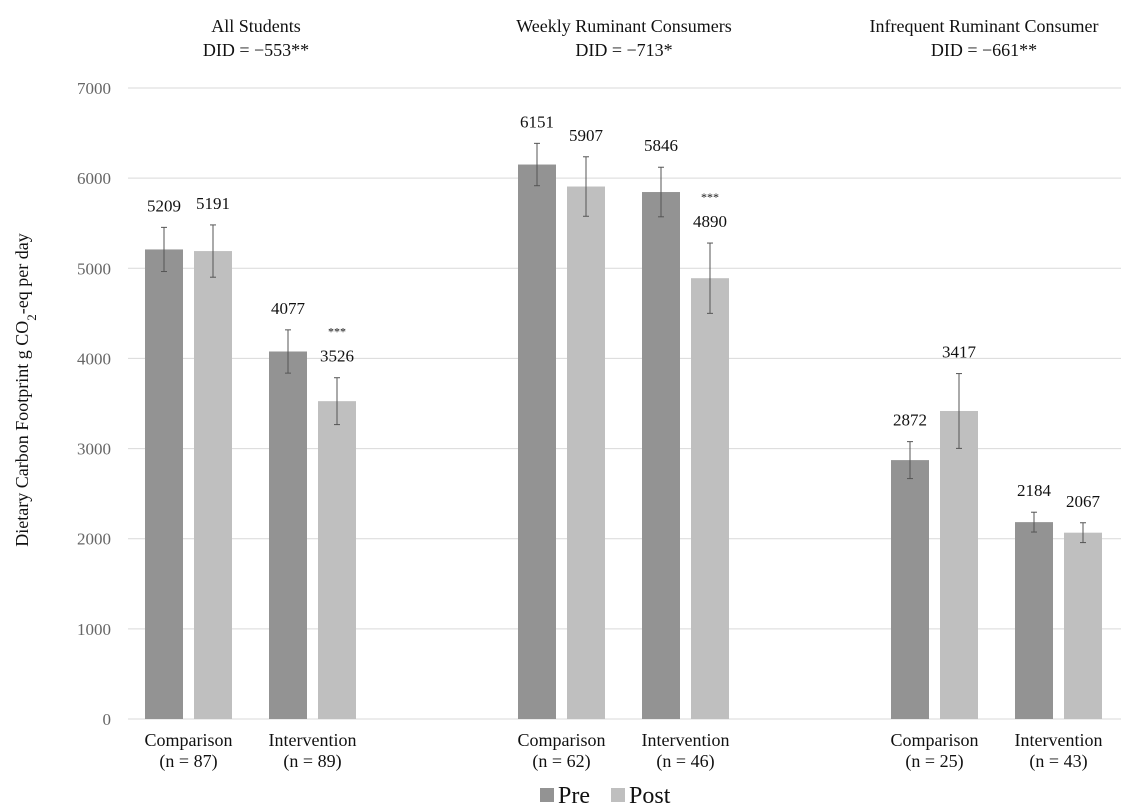 The width and height of the screenshot is (1121, 805). What do you see at coordinates (94, 358) in the screenshot?
I see `y-tick-label: 4000` at bounding box center [94, 358].